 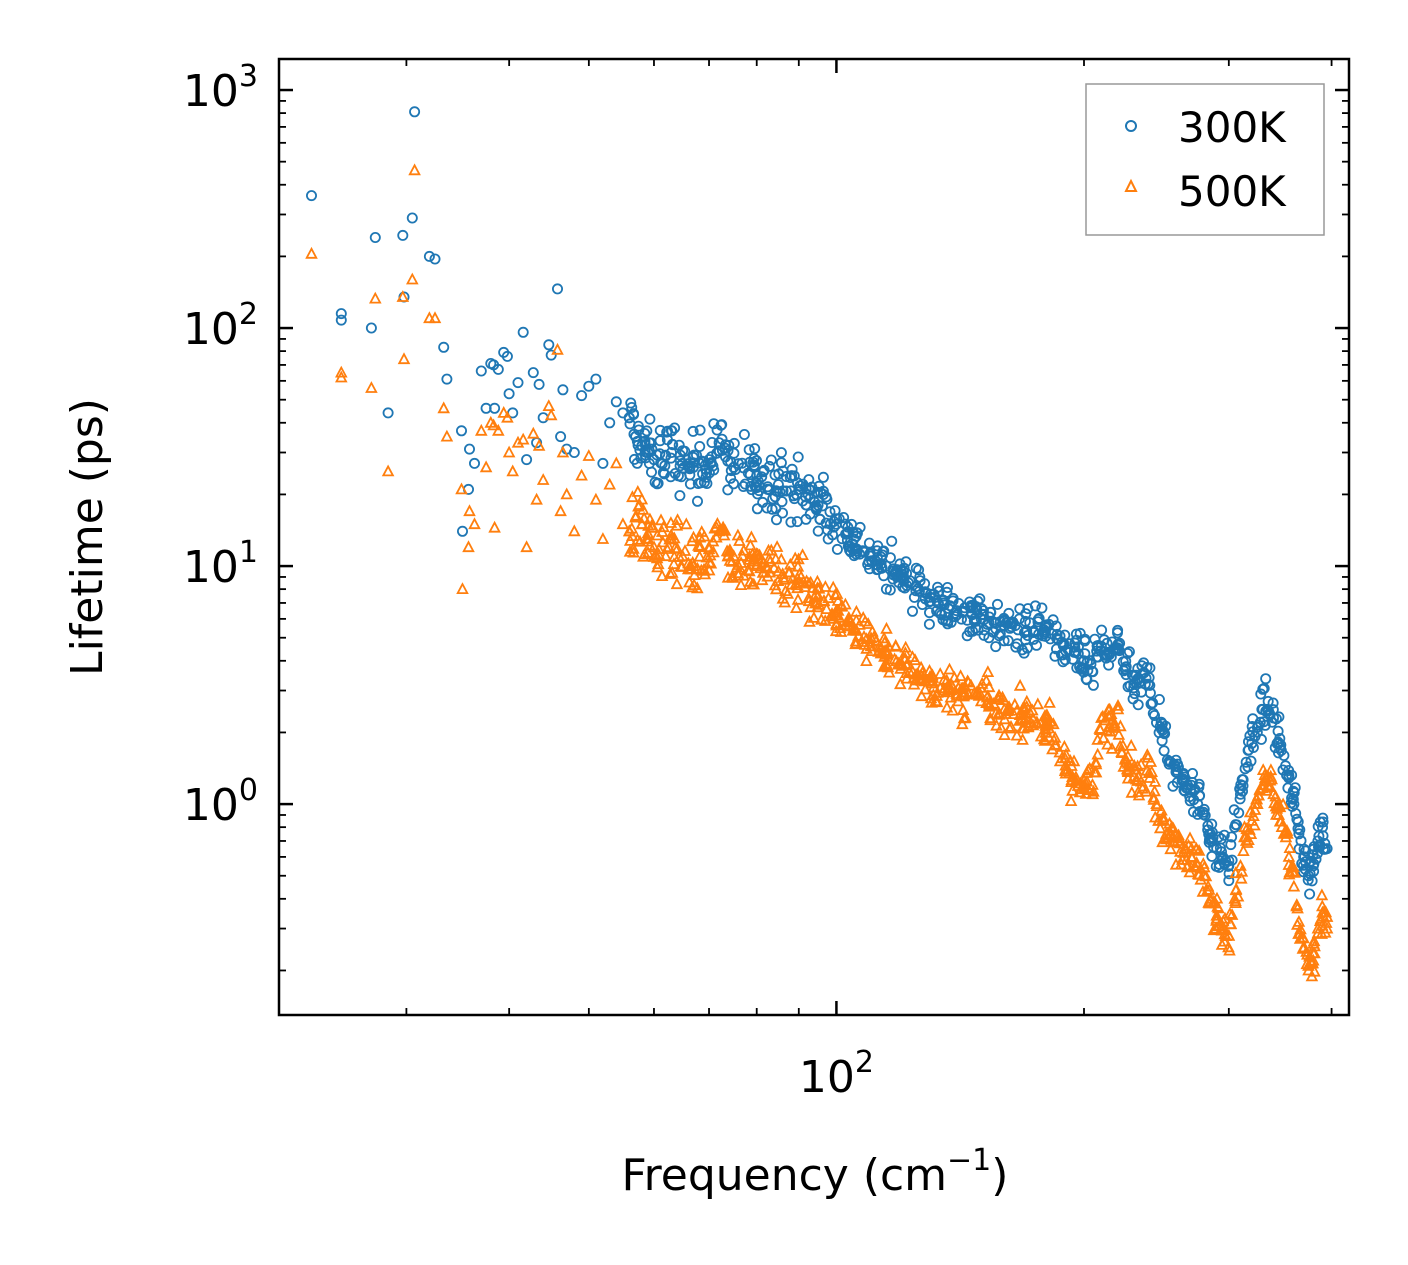 I want to click on y-axis-label: Lifetime (ps), so click(x=87, y=537).